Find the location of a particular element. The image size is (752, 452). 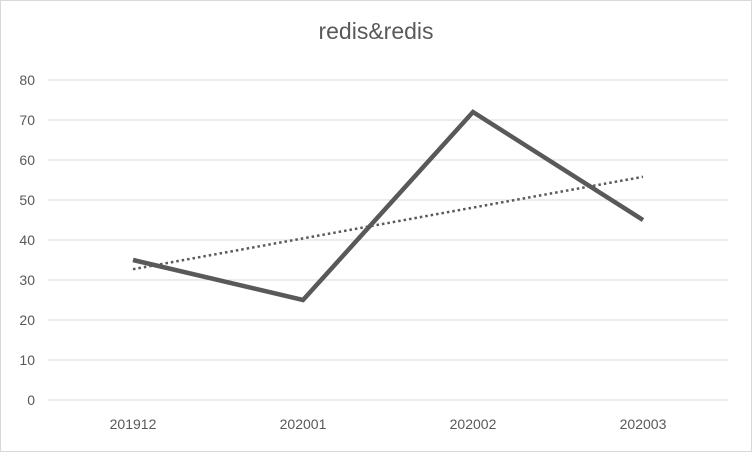

trendline-path is located at coordinates (388, 223).